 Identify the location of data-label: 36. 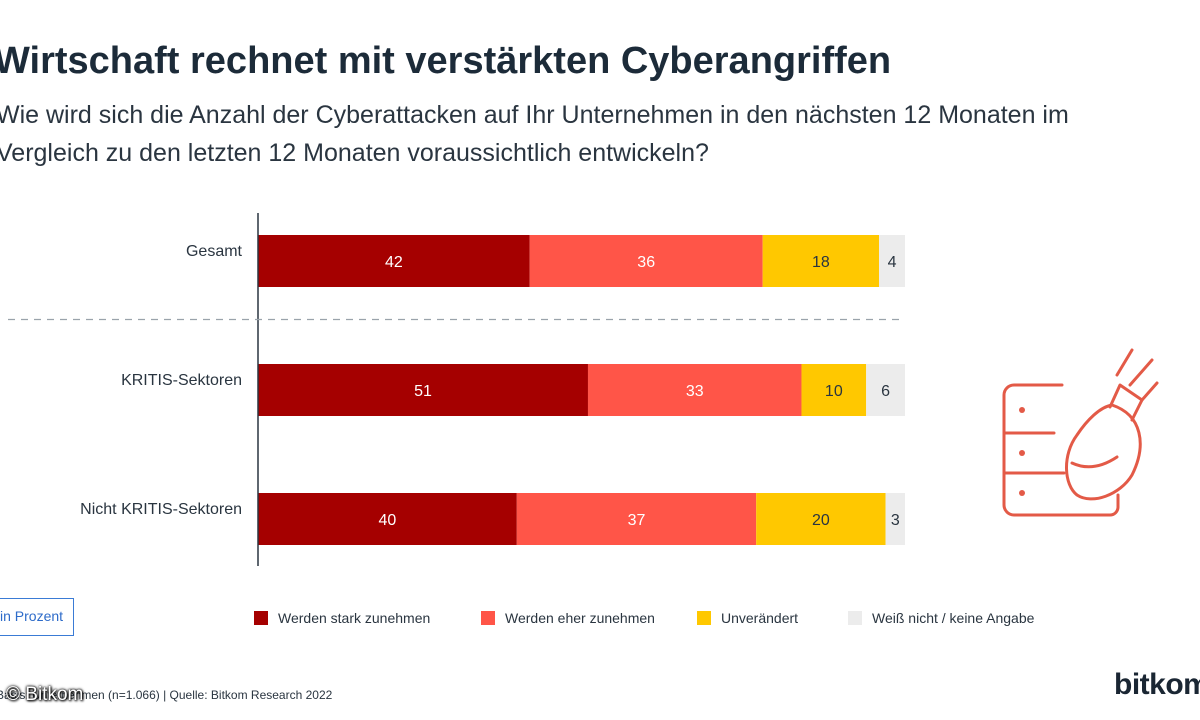
(646, 262).